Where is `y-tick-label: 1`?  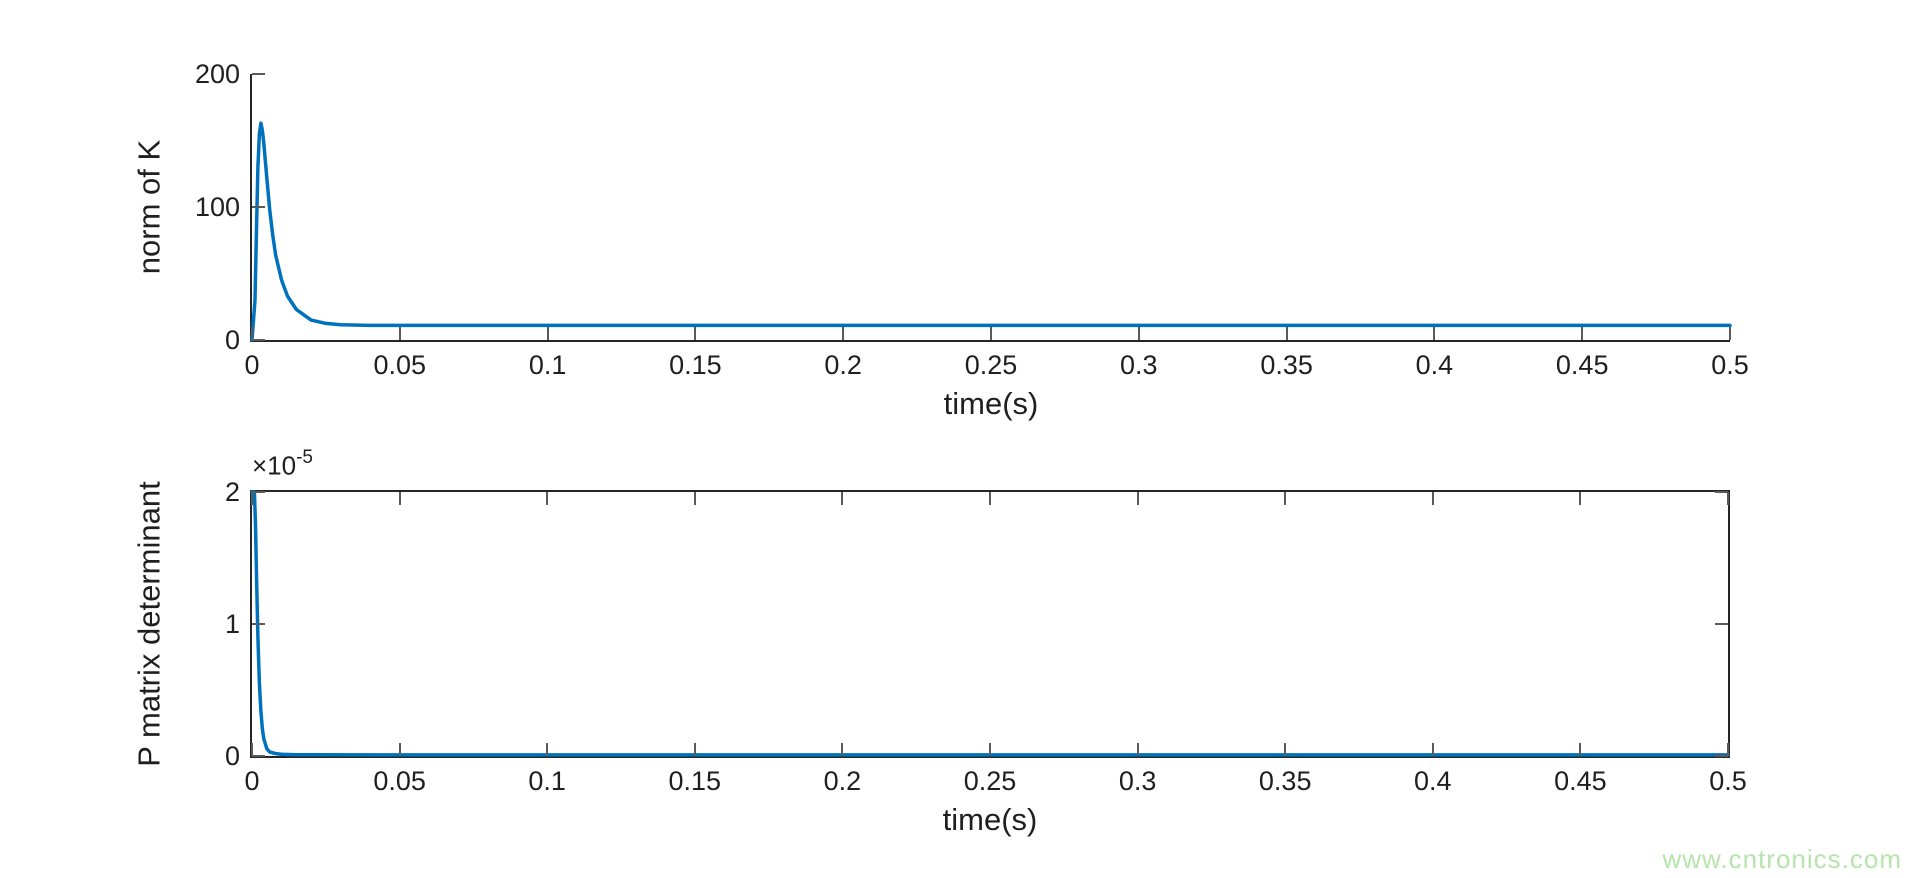 y-tick-label: 1 is located at coordinates (232, 624).